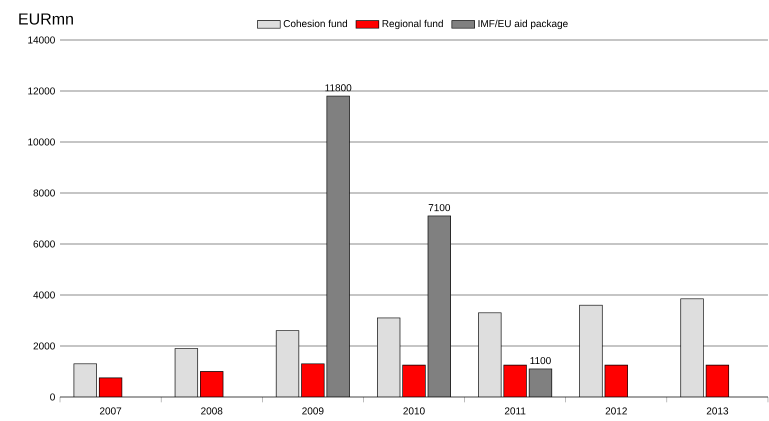 This screenshot has height=421, width=769. I want to click on y-tick-label: 2000, so click(44, 346).